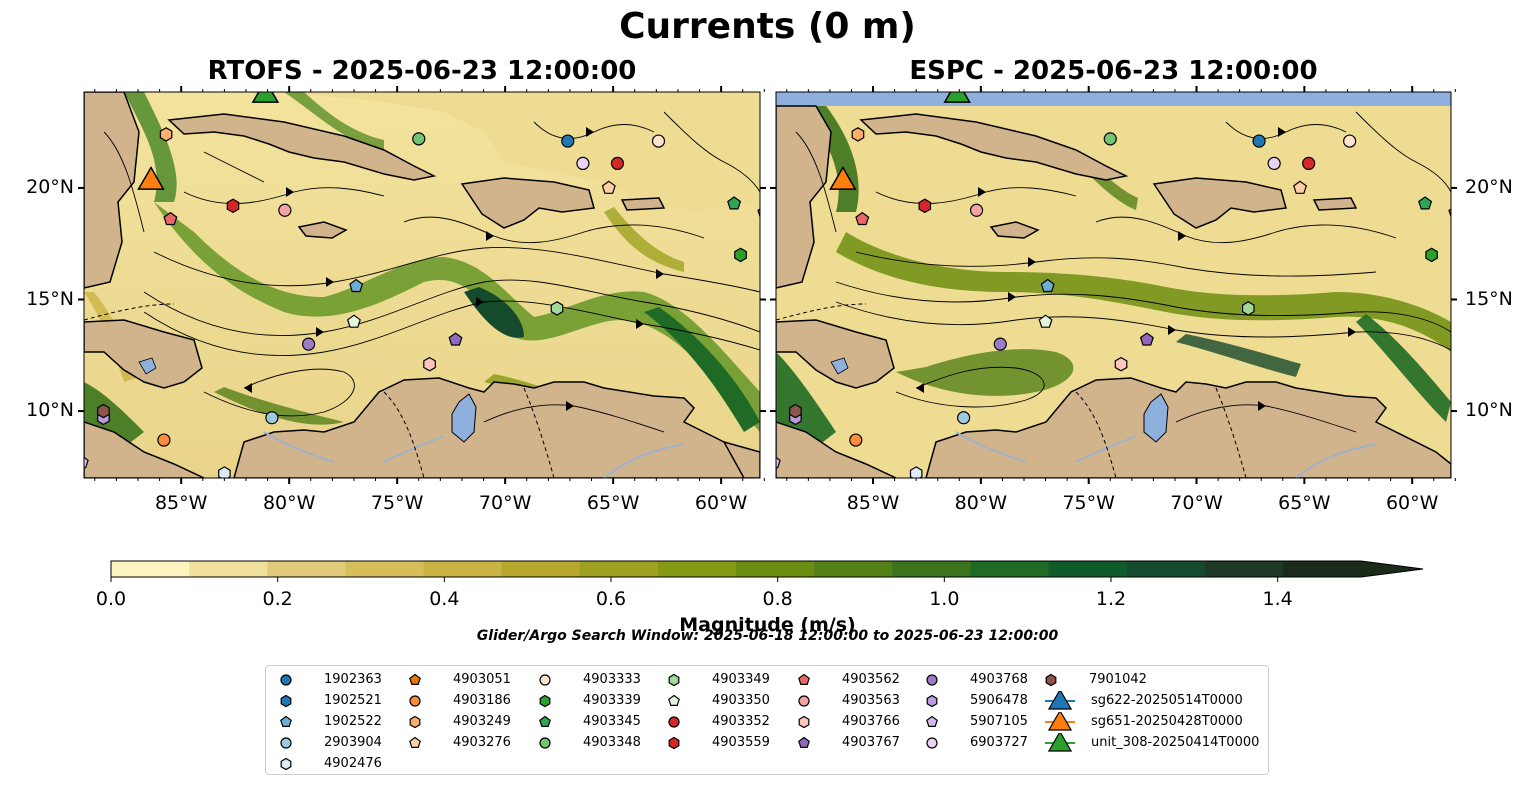 The height and width of the screenshot is (802, 1535). I want to click on legend-label: 4903186, so click(482, 700).